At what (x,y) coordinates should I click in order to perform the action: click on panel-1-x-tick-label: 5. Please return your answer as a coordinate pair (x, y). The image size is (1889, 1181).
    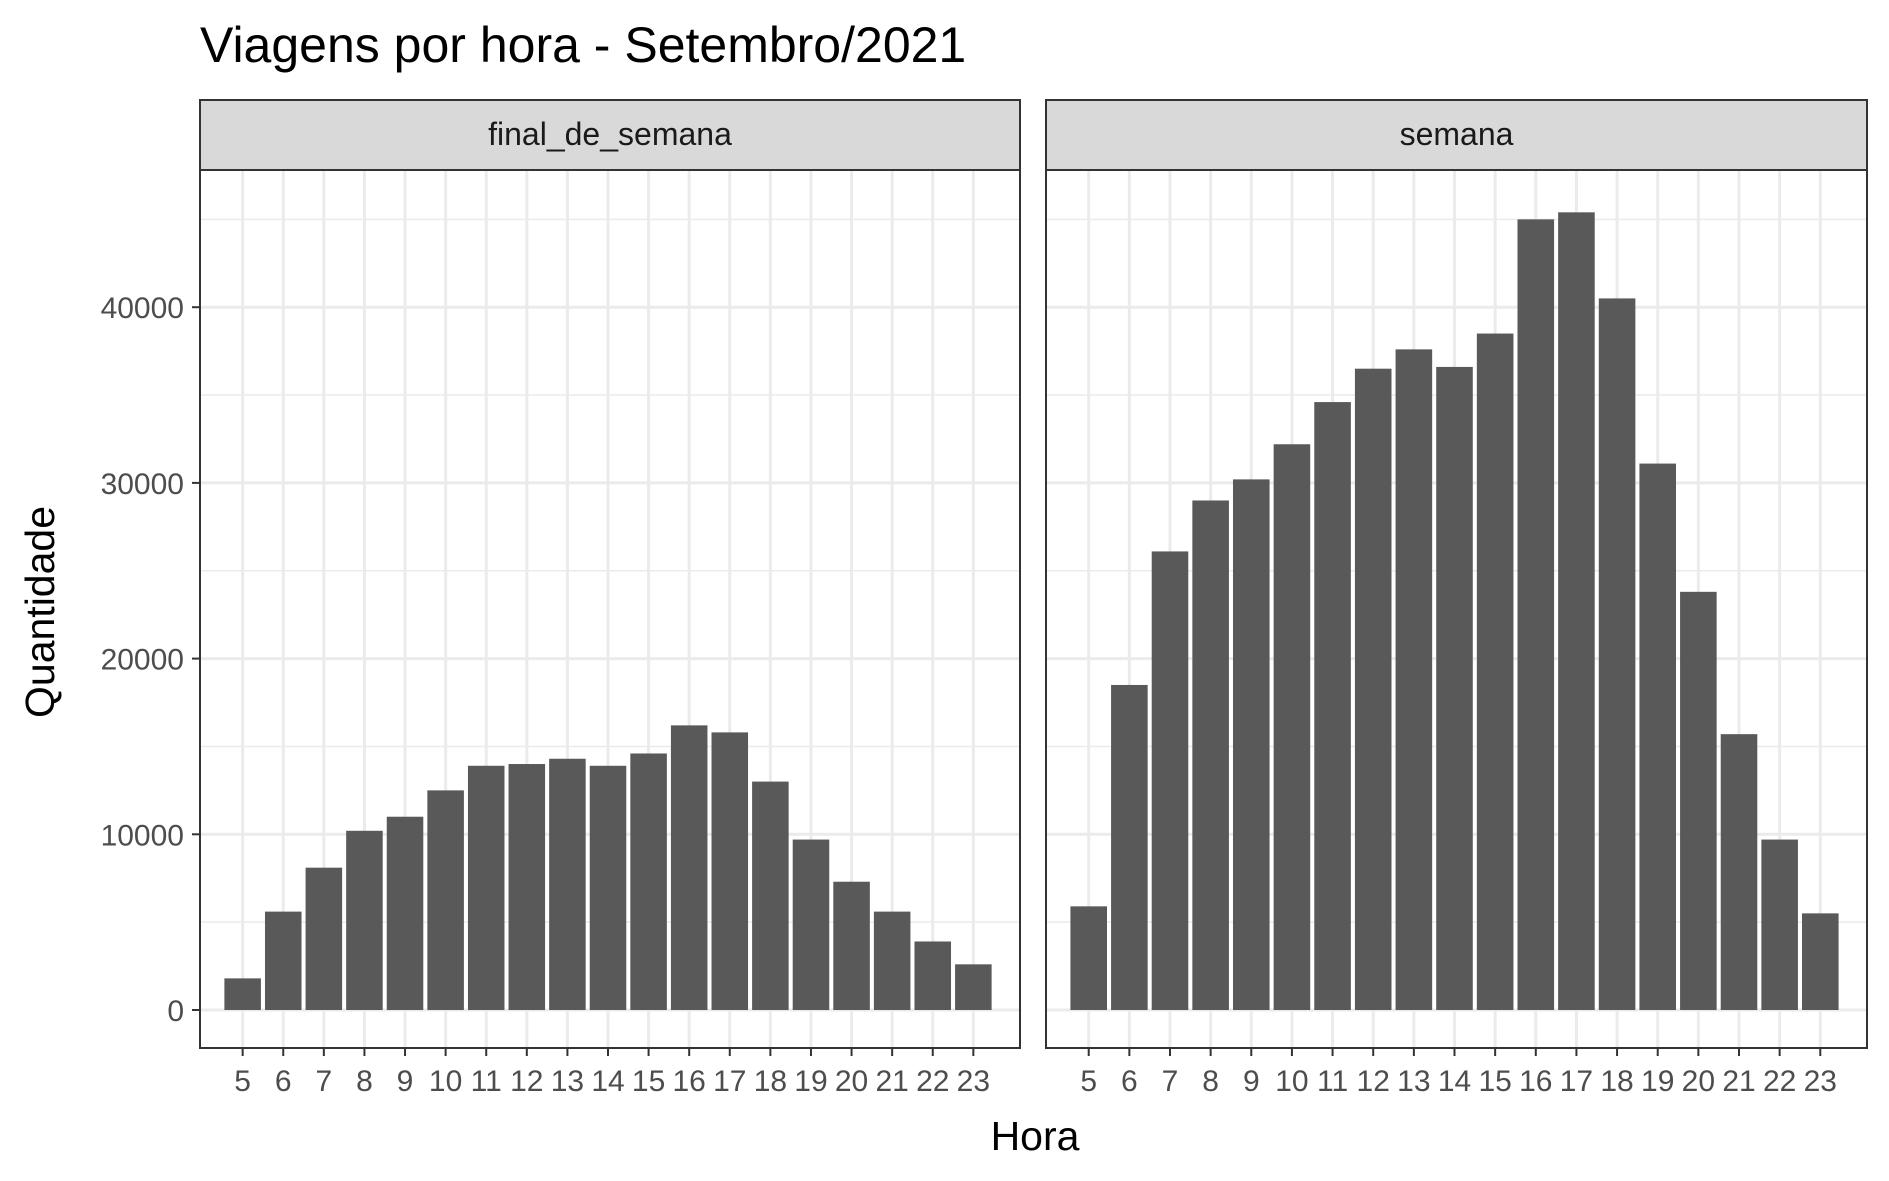
    Looking at the image, I should click on (1088, 1081).